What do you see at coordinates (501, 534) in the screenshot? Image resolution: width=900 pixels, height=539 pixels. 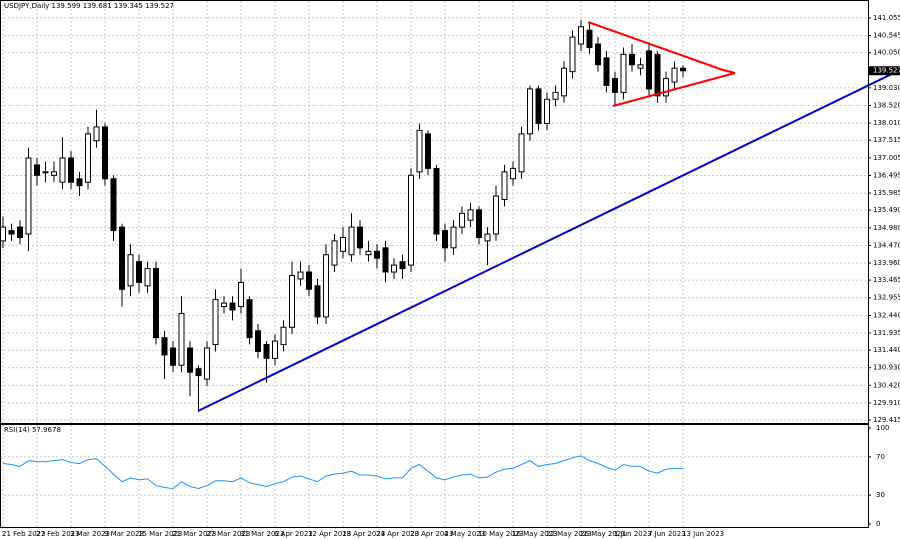 I see `x-tick-label: 10 May 2023` at bounding box center [501, 534].